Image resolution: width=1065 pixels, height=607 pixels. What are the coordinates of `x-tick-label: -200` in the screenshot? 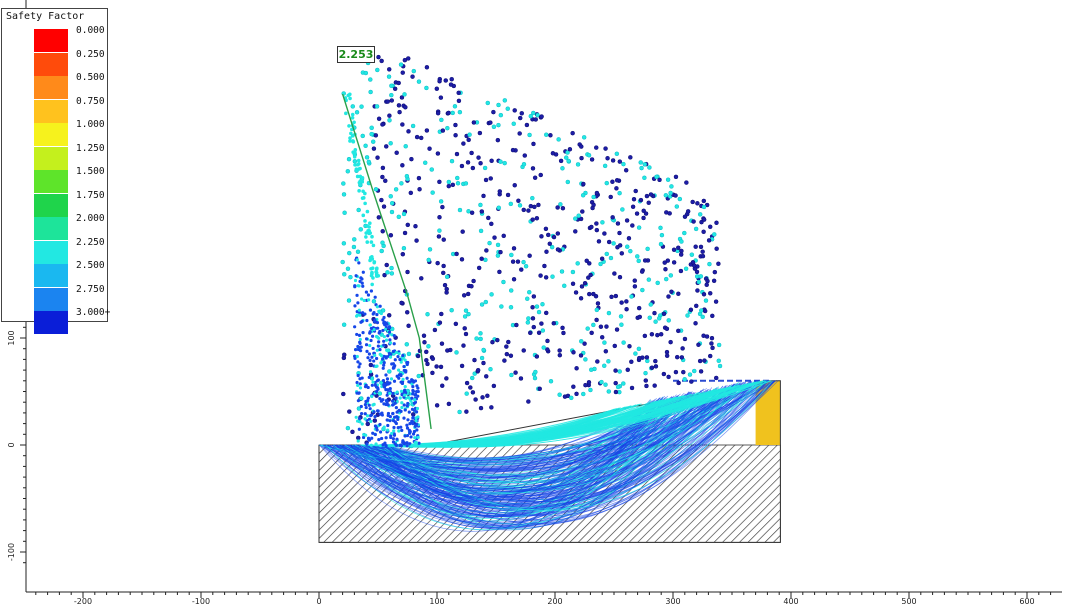 It's located at (83, 601).